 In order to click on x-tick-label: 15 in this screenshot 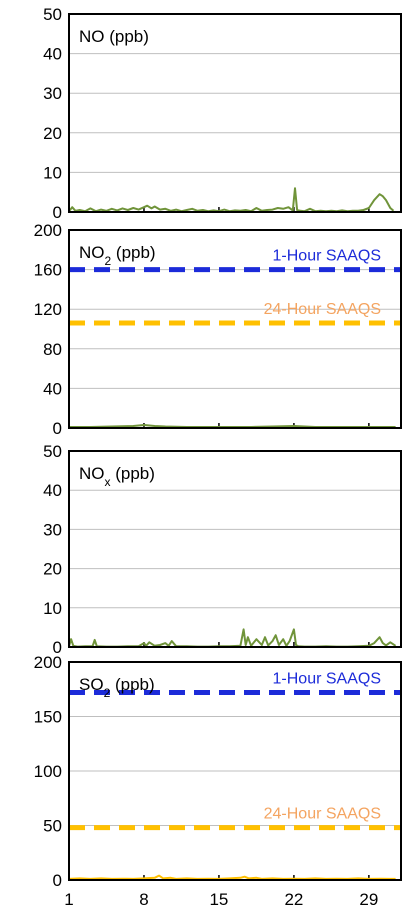, I will do `click(218, 899)`.